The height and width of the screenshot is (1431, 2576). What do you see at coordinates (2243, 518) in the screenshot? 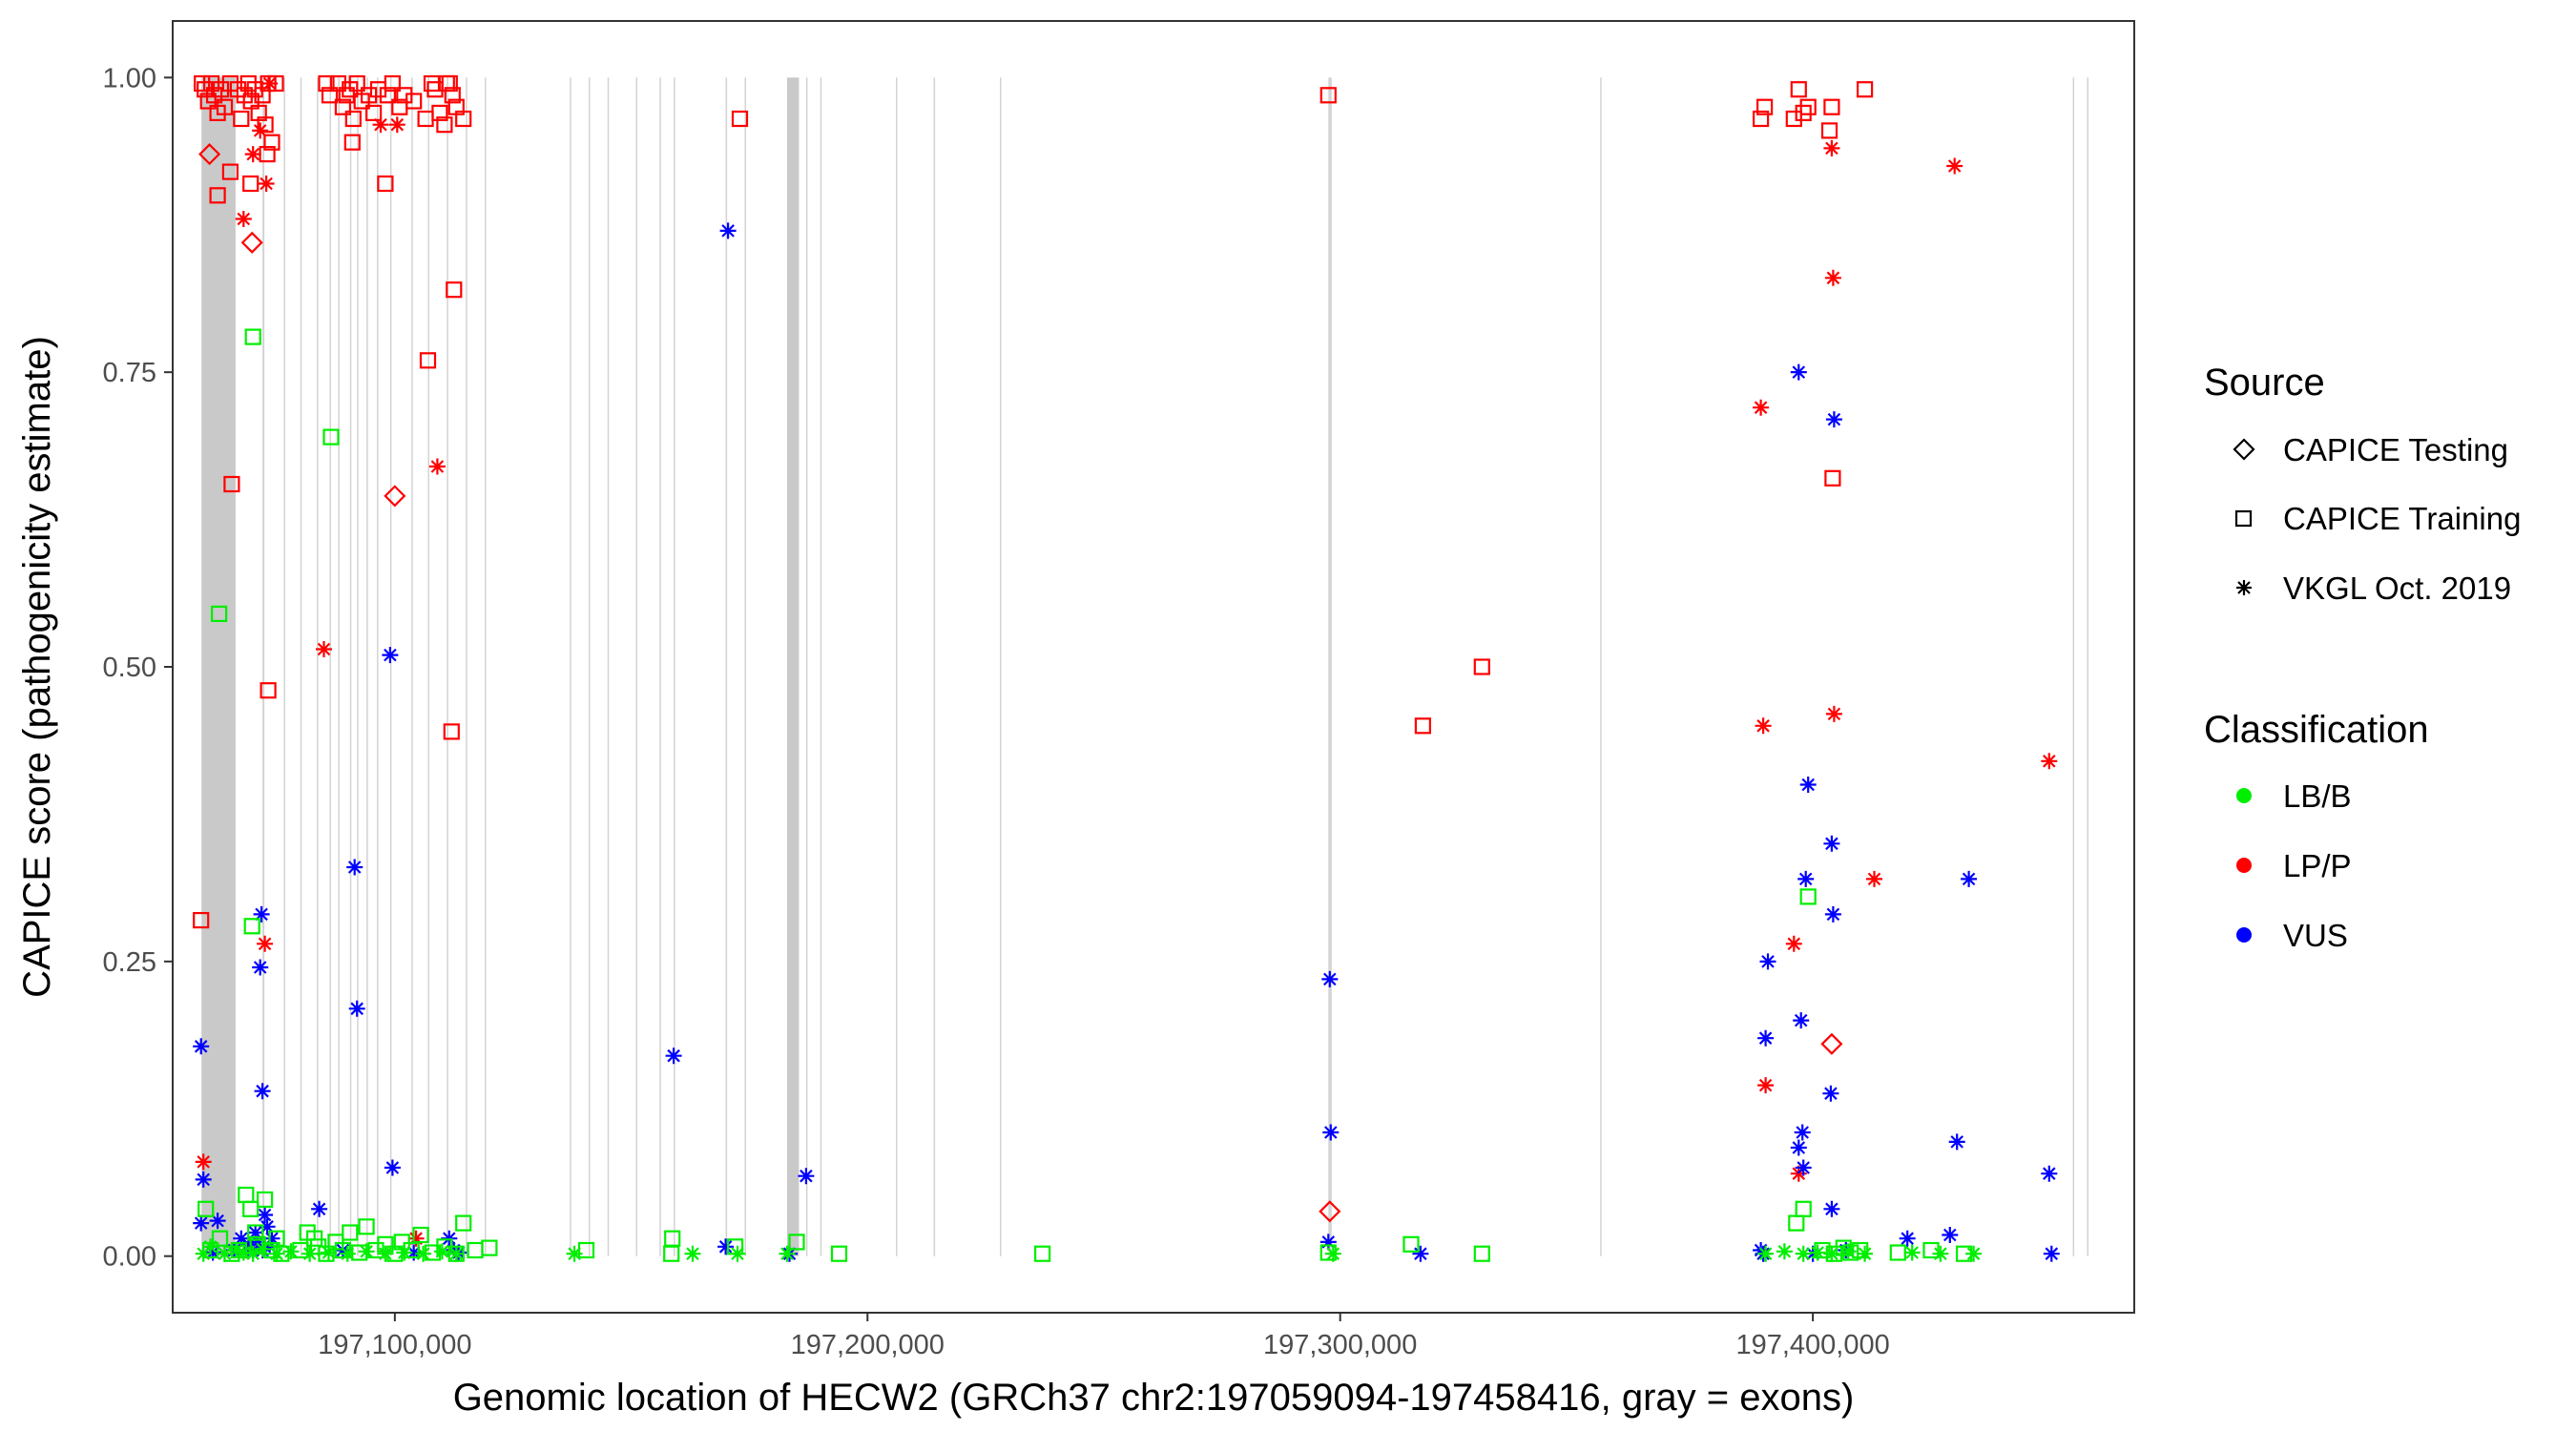
I see `square-icon` at bounding box center [2243, 518].